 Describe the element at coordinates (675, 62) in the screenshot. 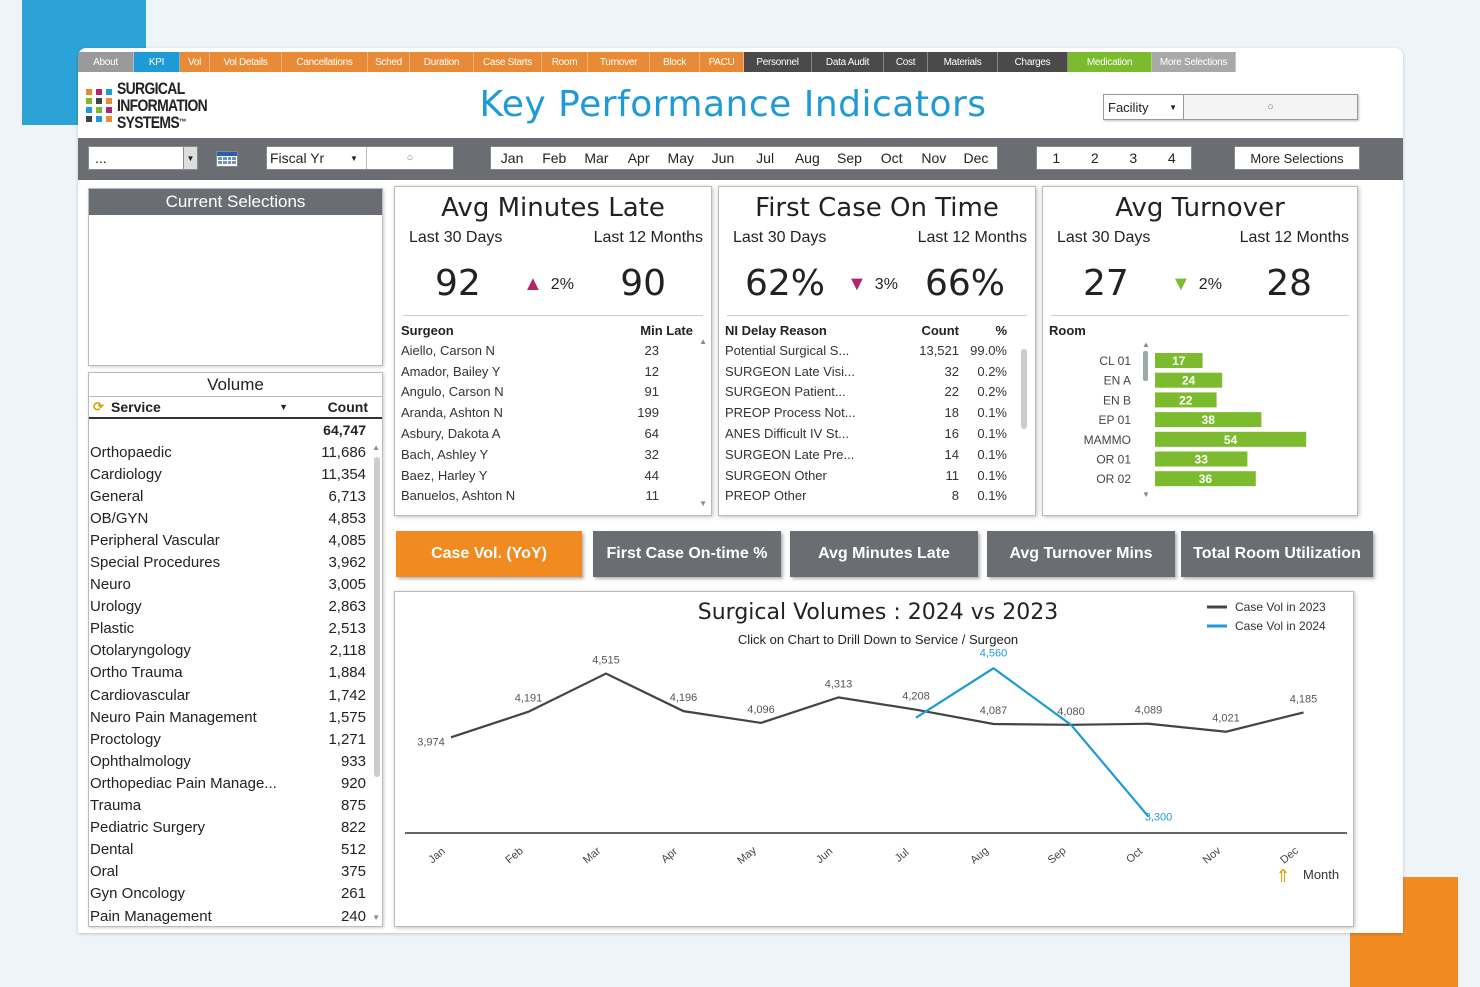

I see `tab-block: Block` at that location.